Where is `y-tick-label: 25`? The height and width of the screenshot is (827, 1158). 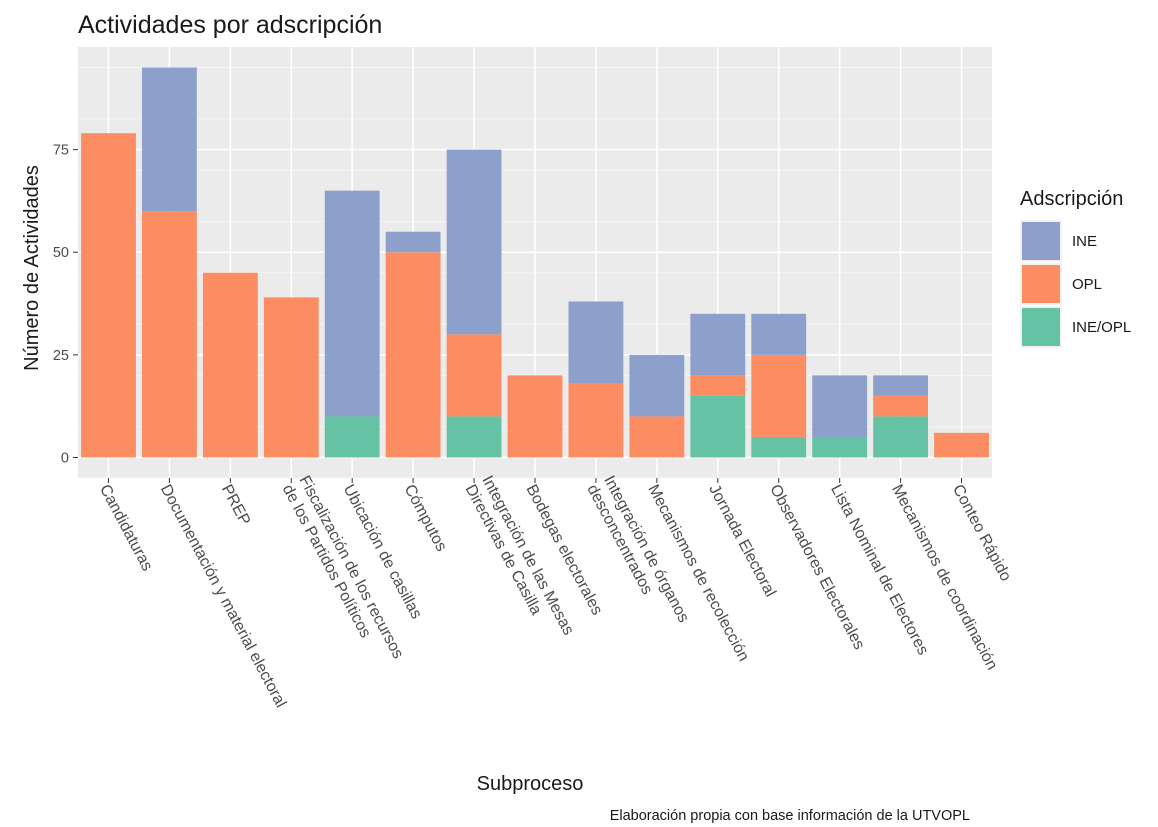 y-tick-label: 25 is located at coordinates (61, 356).